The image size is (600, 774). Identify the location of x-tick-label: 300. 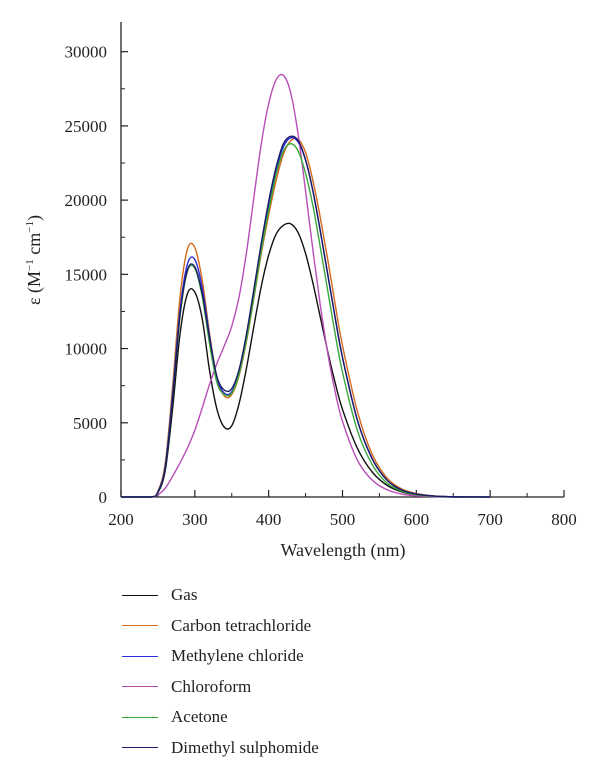
(195, 519).